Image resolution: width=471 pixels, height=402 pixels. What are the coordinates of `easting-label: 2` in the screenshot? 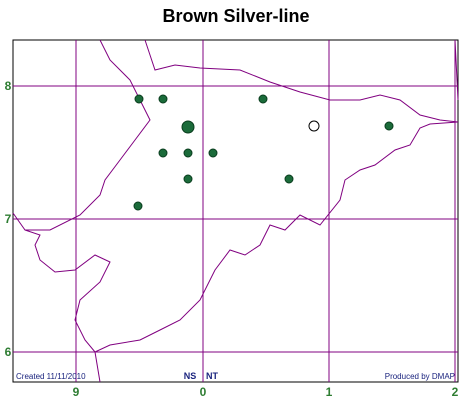 It's located at (455, 392).